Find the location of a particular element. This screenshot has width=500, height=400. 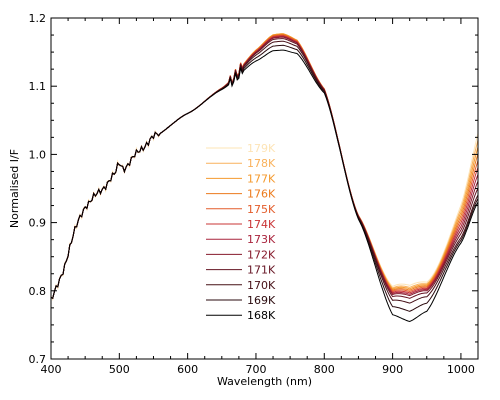

x-tick-label: 800 is located at coordinates (324, 369).